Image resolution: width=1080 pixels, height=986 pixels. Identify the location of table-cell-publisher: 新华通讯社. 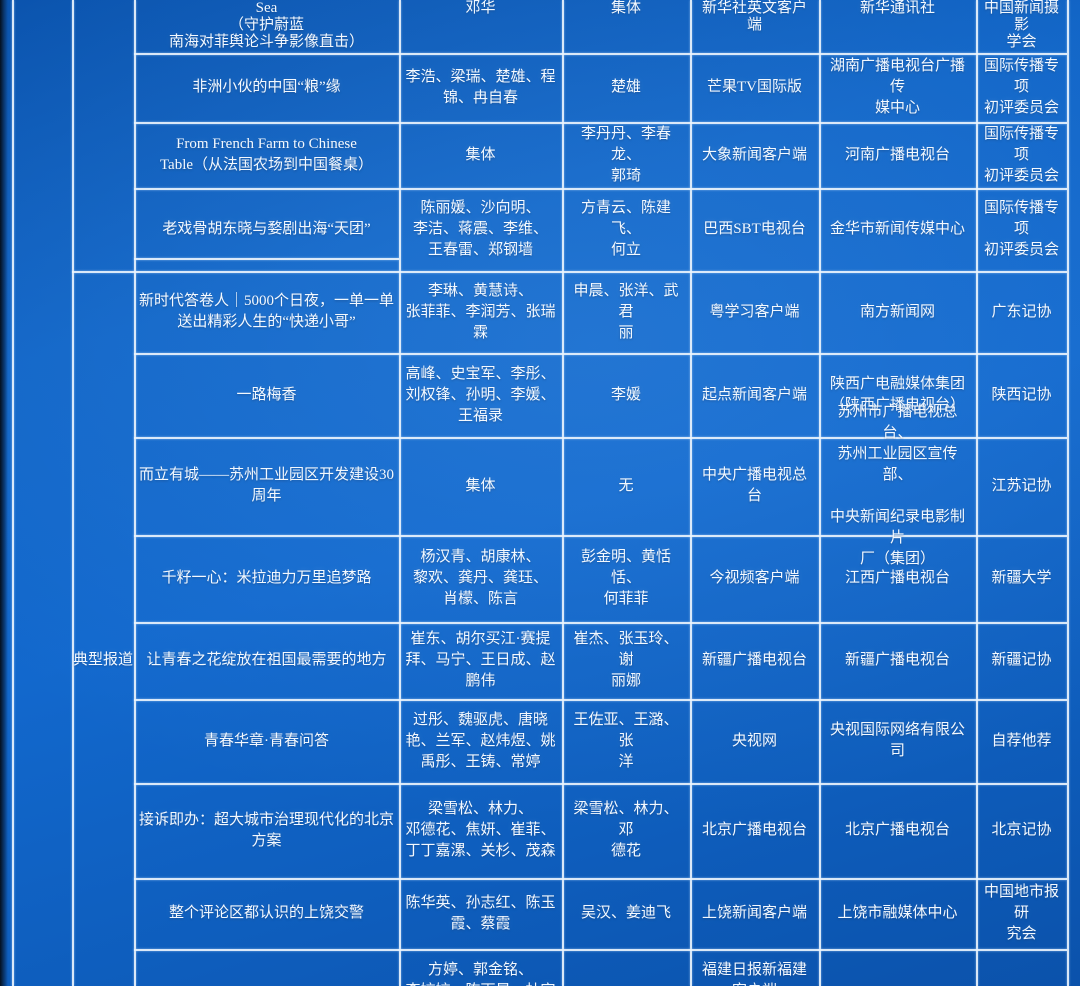
(897, 8).